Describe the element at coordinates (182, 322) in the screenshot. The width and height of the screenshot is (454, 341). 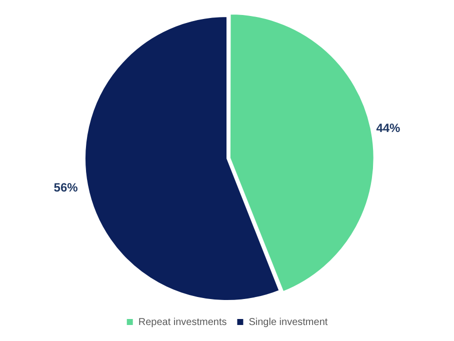
I see `legend-label: Repeat investments` at that location.